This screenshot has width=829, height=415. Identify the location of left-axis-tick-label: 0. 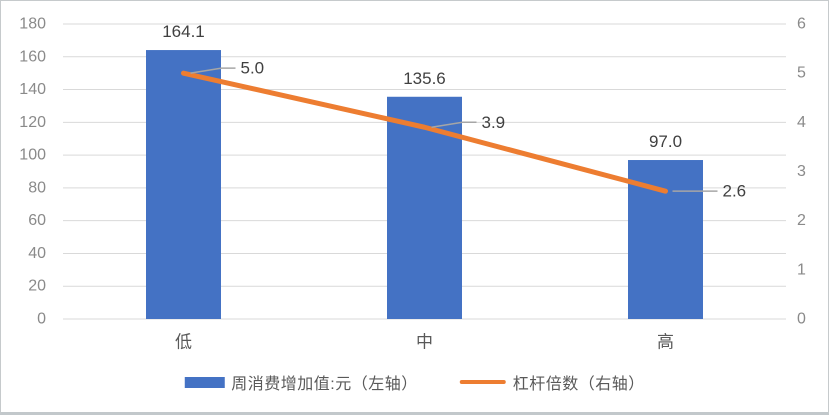
(41, 319).